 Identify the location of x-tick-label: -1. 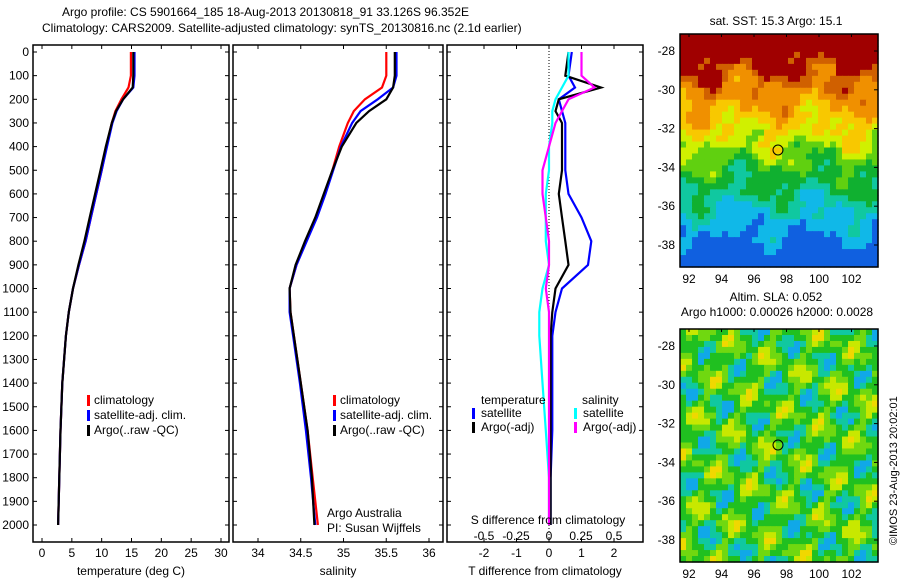
(516, 553).